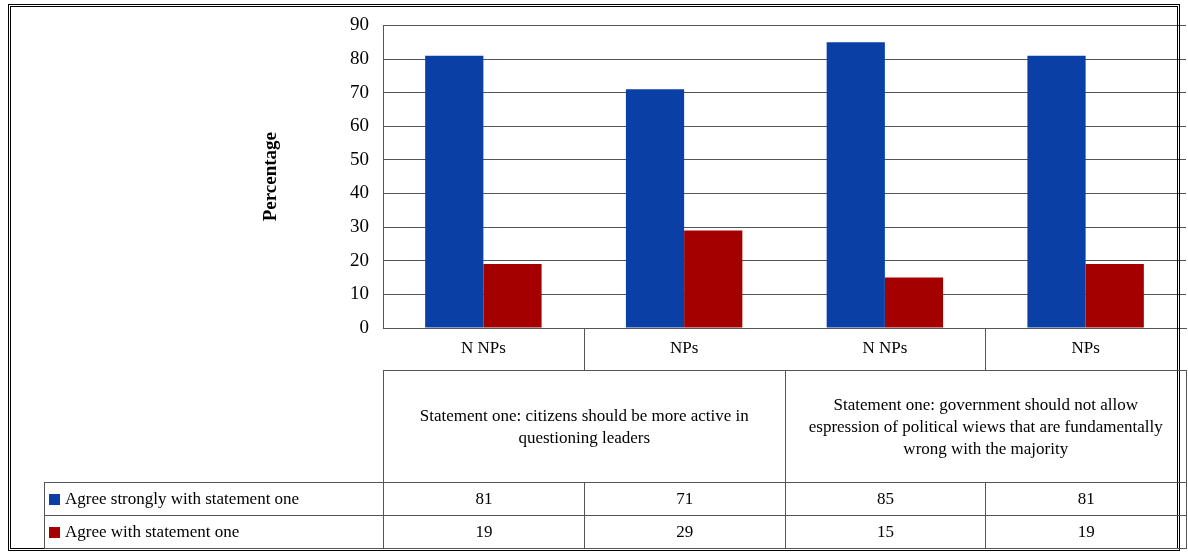 This screenshot has height=557, width=1188. Describe the element at coordinates (364, 326) in the screenshot. I see `y-tick-label: 0` at that location.